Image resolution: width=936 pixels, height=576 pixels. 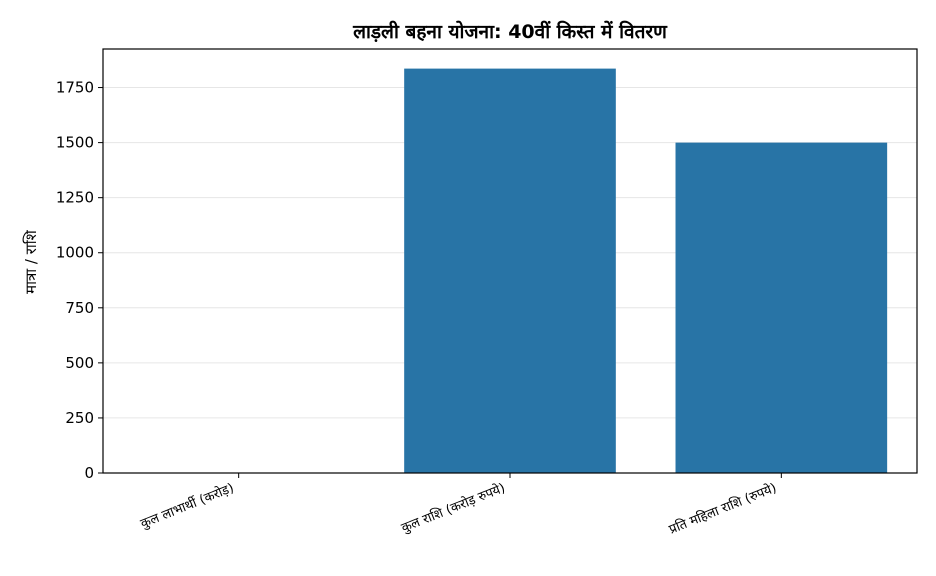 I want to click on x-tick-label: प्रति महिला राशि (रुपये), so click(x=723, y=509).